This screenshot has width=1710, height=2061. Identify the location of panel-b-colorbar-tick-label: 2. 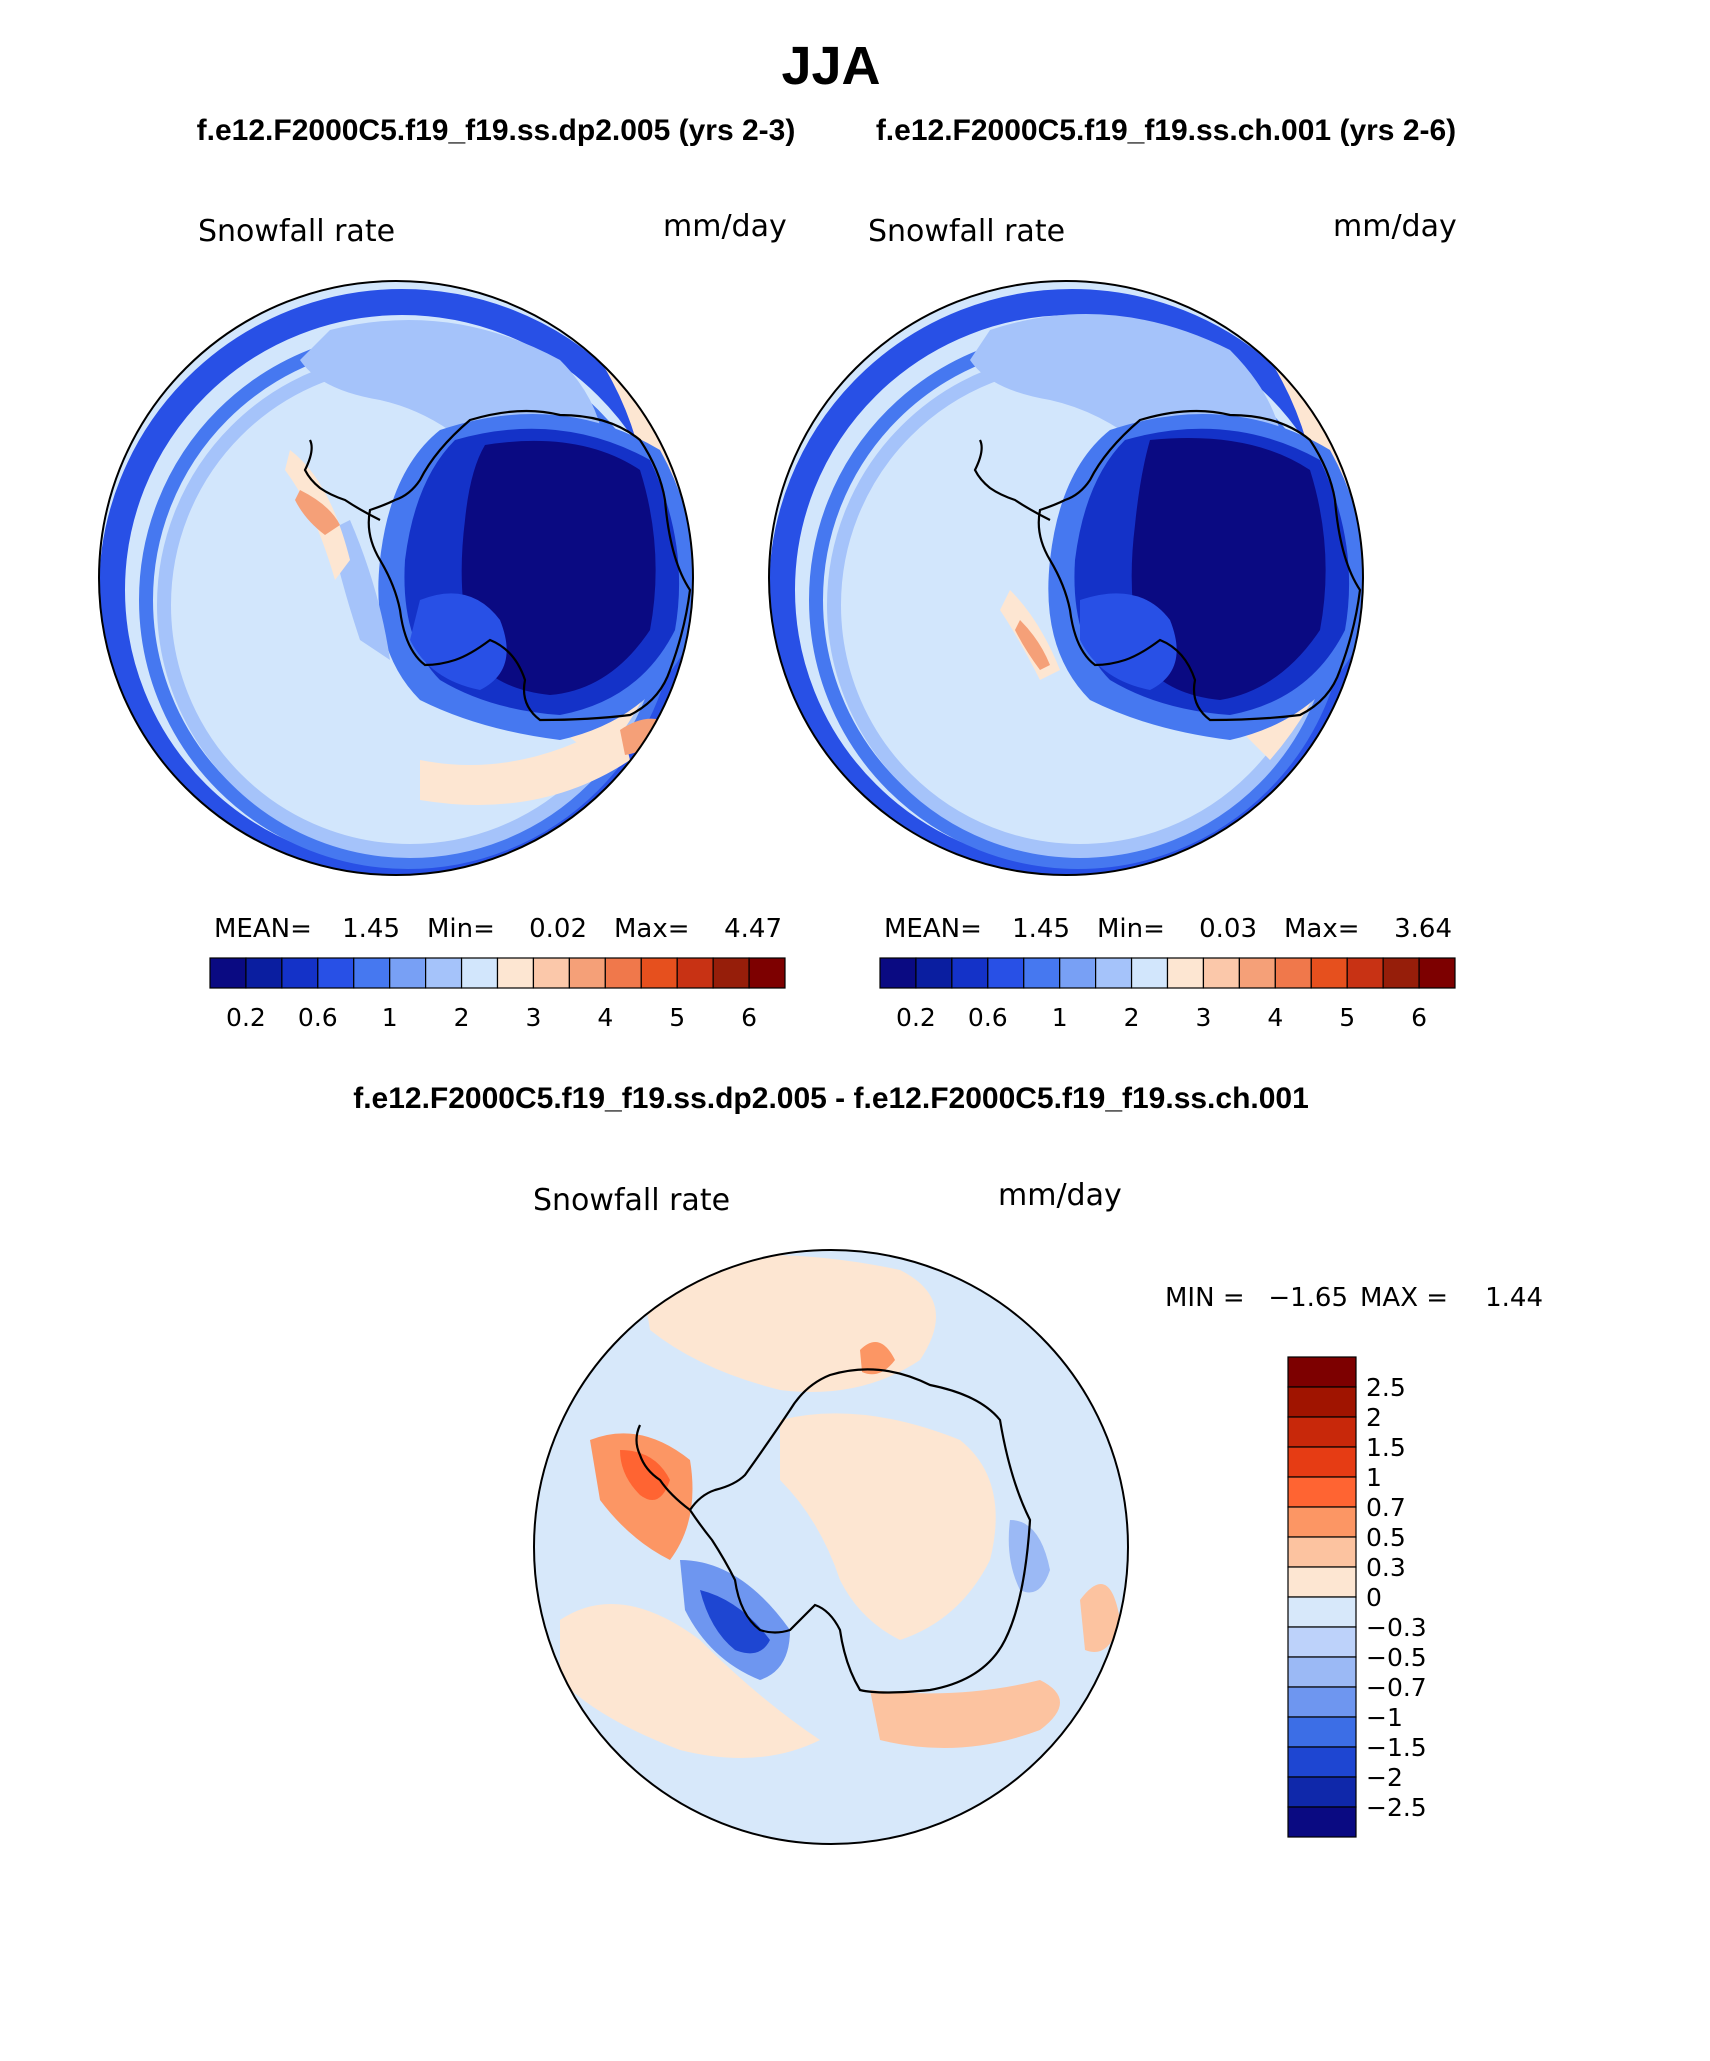
(1132, 1017).